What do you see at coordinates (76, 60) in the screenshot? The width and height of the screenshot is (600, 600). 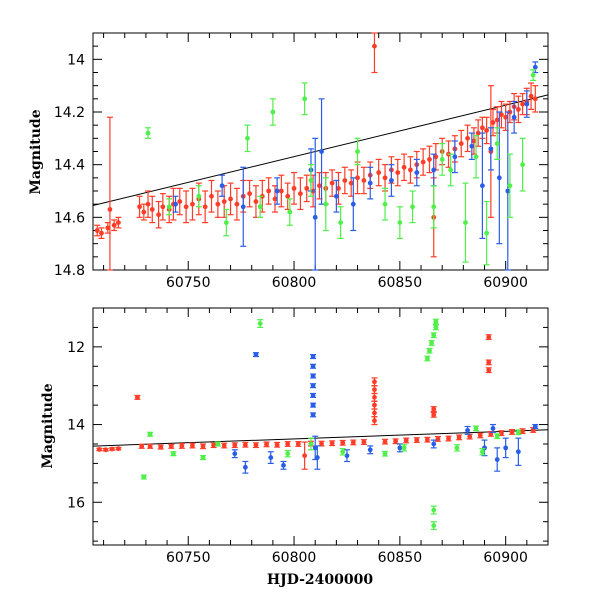 I see `top-y-tick-label: 14` at bounding box center [76, 60].